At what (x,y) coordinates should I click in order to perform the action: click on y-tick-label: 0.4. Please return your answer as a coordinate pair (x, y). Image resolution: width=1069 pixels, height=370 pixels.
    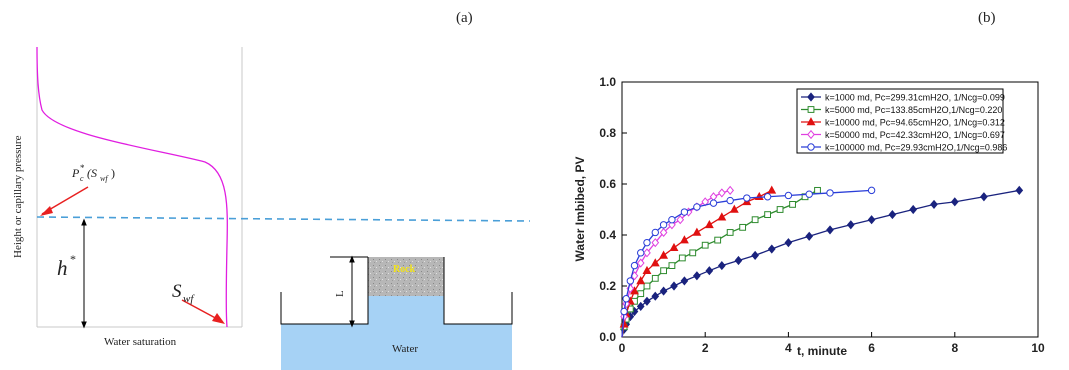
    Looking at the image, I should click on (607, 235).